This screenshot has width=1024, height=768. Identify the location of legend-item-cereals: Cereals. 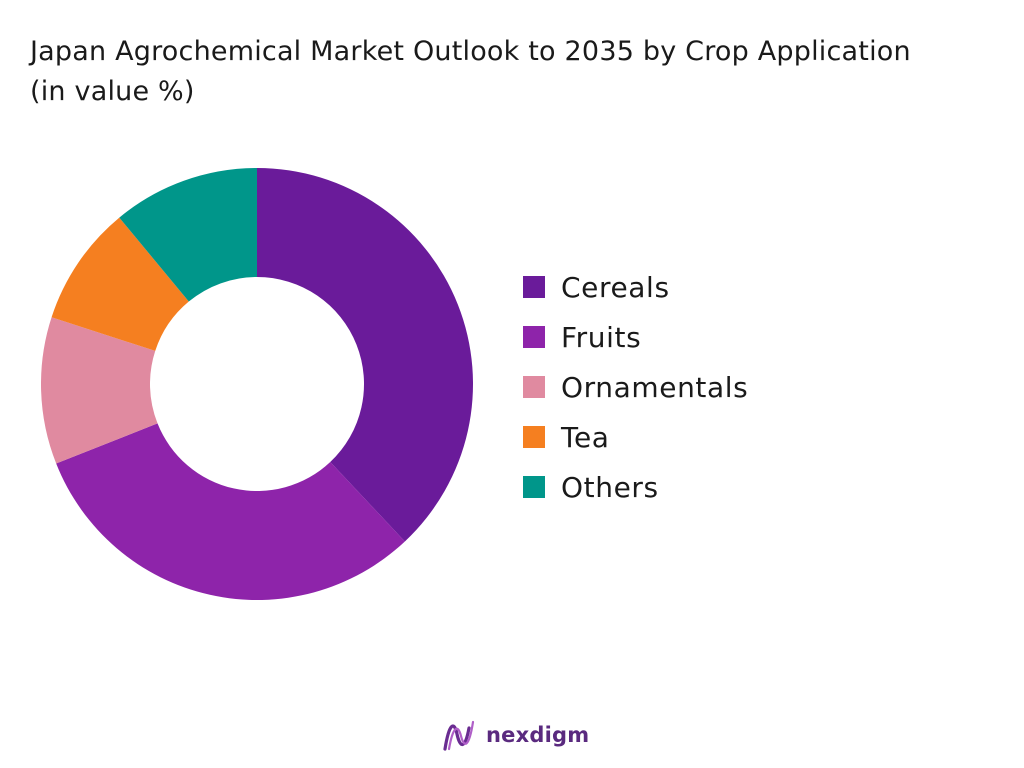
(635, 287).